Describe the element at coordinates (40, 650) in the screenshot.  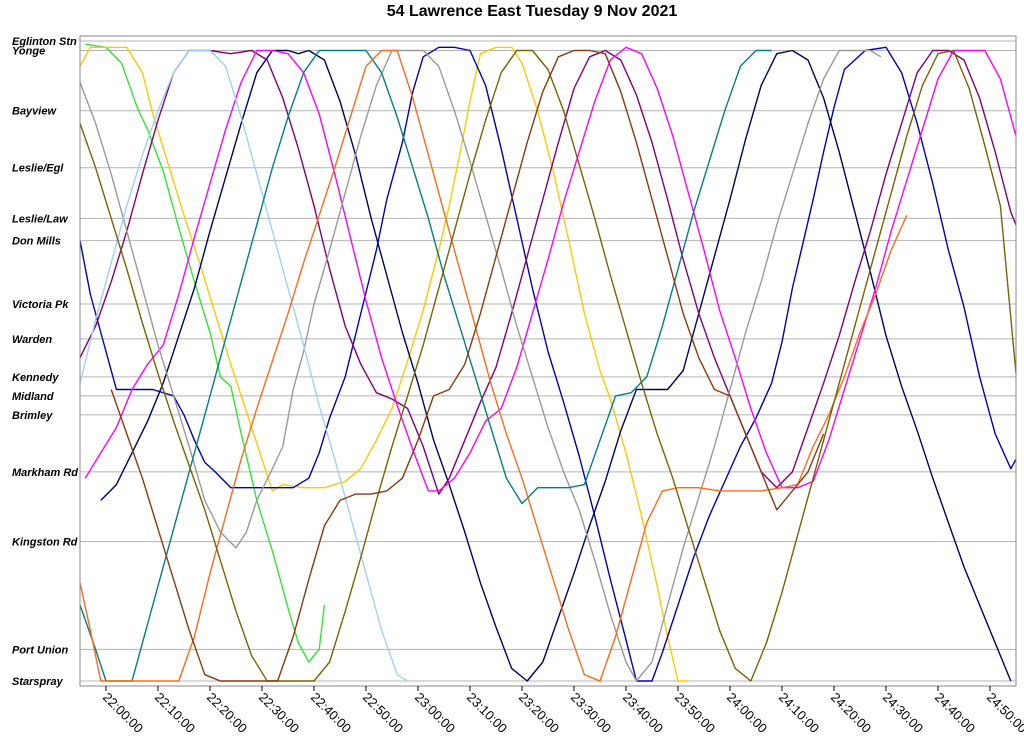
I see `stop-label: Port Union` at that location.